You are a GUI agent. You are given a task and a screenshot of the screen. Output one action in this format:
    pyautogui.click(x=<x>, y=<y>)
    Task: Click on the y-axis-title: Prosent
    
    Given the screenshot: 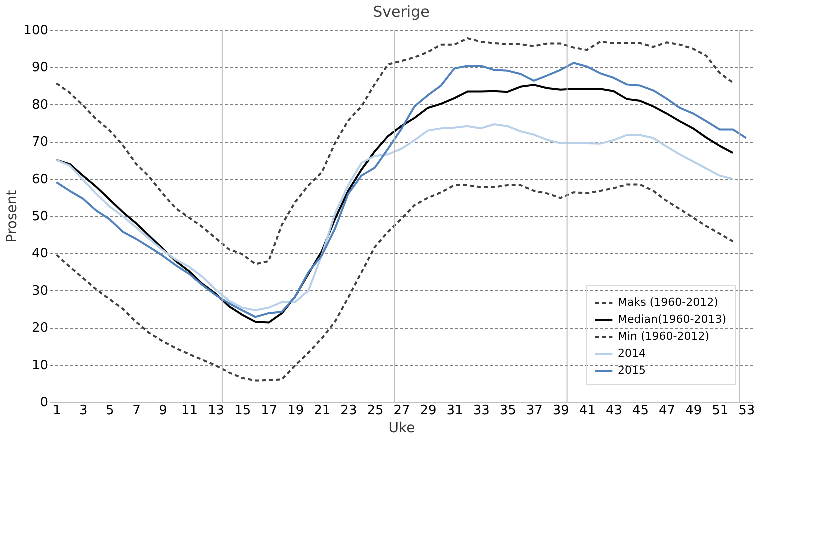 What is the action you would take?
    pyautogui.click(x=12, y=216)
    